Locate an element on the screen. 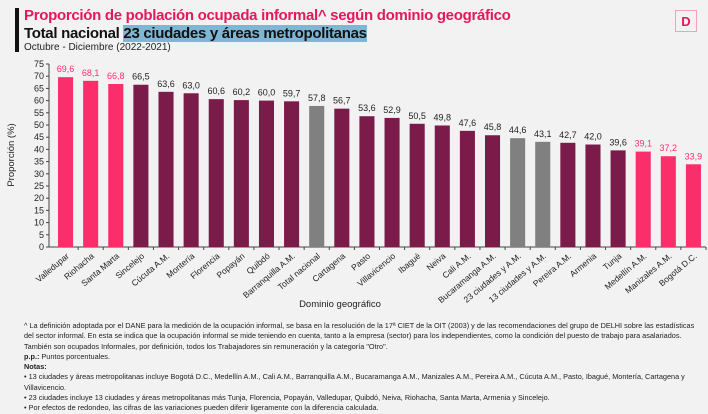 This screenshot has width=708, height=414. y-tick-label: 45 is located at coordinates (39, 137).